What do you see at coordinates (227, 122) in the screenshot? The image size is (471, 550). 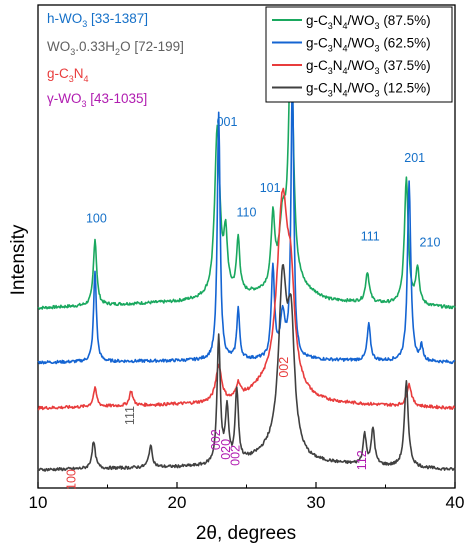 I see `peak-label: 001` at bounding box center [227, 122].